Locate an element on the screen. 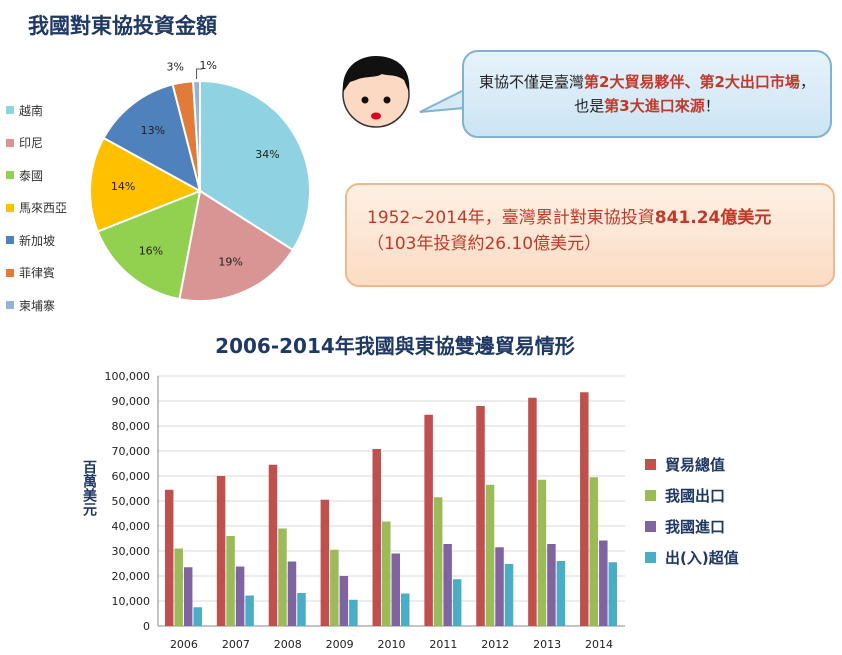 The width and height of the screenshot is (842, 655). pie-legend-item: 菲律賓 is located at coordinates (36, 273).